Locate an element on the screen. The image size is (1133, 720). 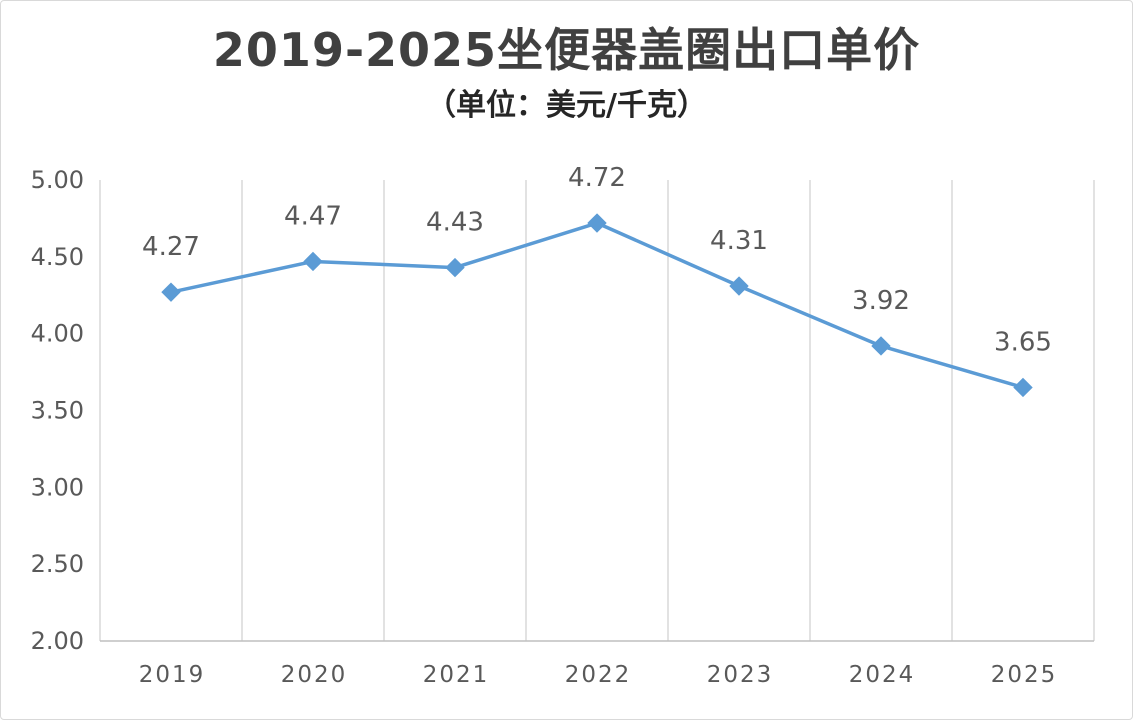
y-tick-label: 4.00 is located at coordinates (57, 334).